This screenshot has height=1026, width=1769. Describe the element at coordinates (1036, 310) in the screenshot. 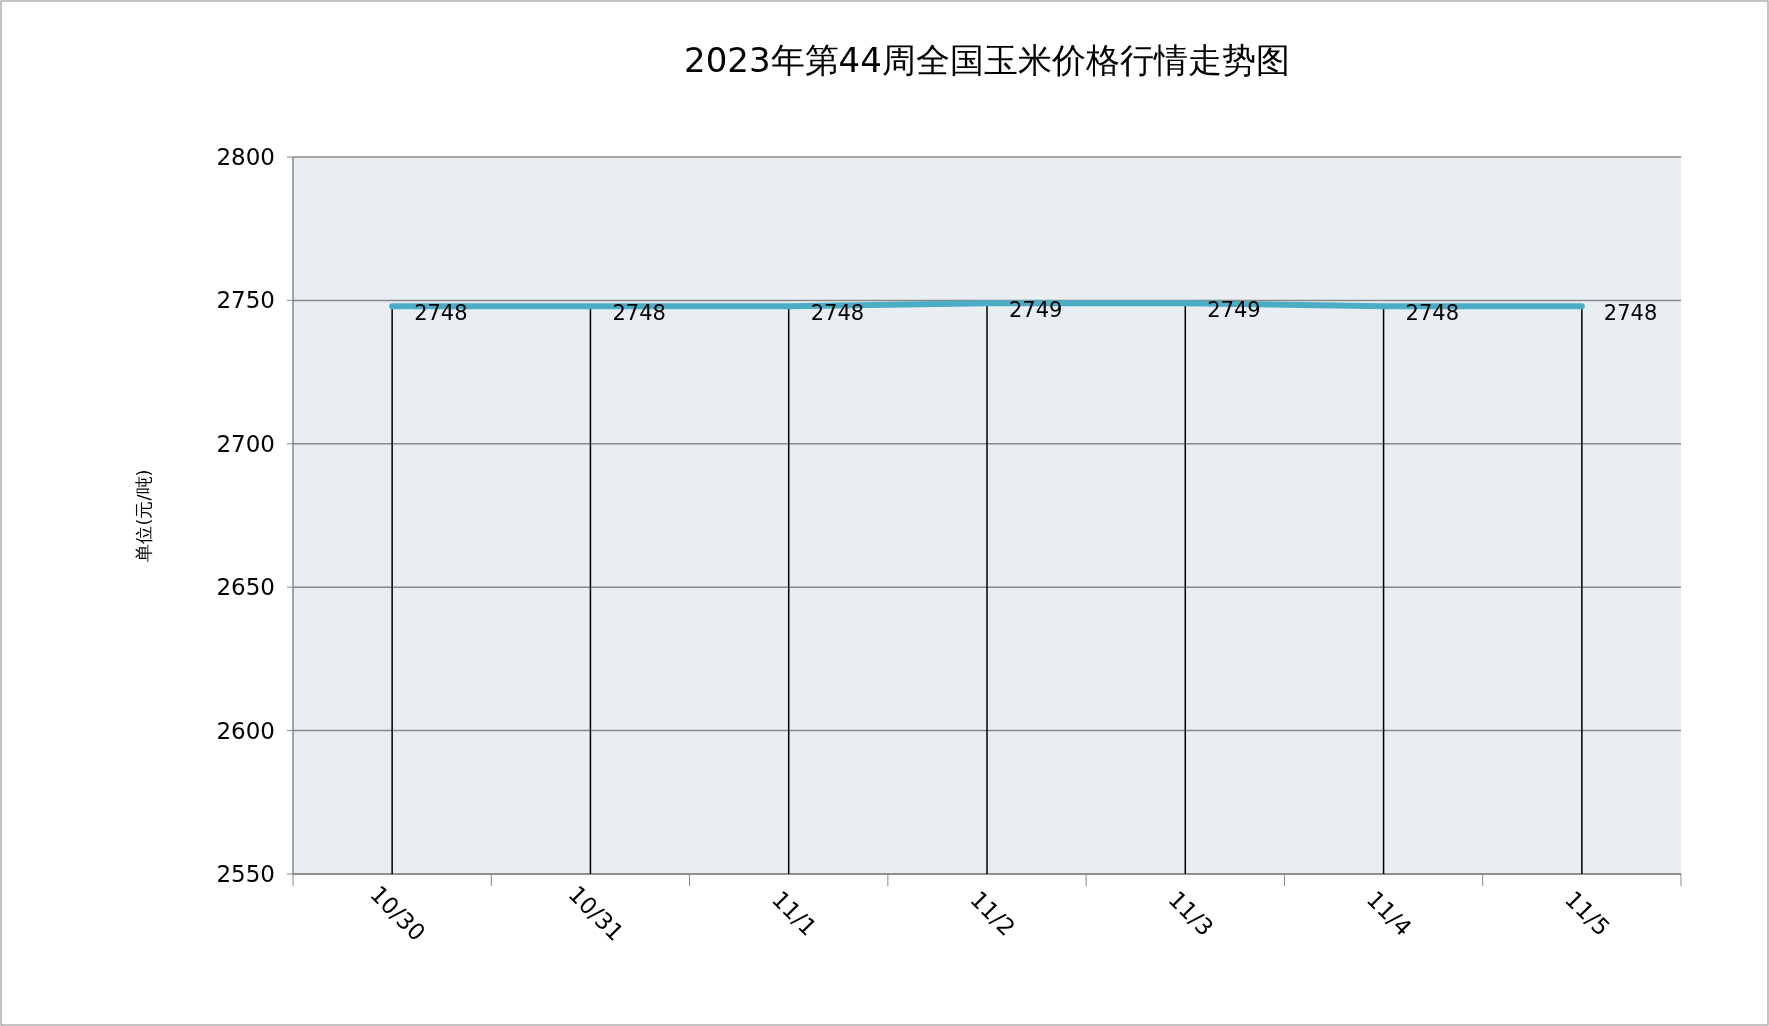

I see `data-label: 2749` at that location.